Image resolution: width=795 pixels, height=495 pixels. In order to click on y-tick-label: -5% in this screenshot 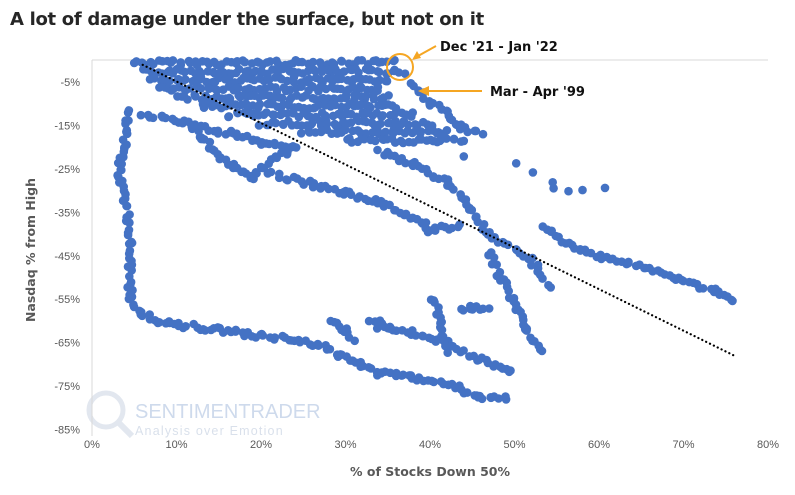, I will do `click(70, 83)`.